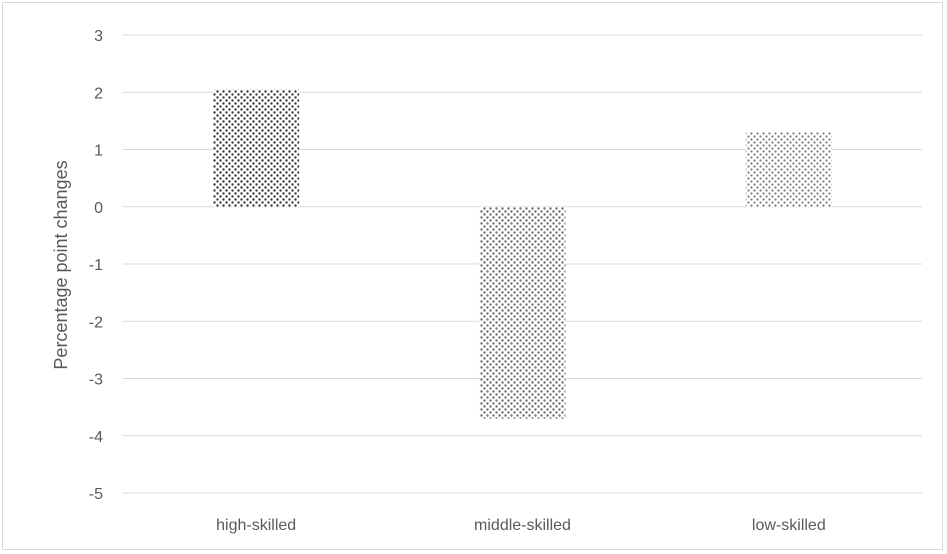  Describe the element at coordinates (788, 169) in the screenshot. I see `bar-low-skilled` at that location.